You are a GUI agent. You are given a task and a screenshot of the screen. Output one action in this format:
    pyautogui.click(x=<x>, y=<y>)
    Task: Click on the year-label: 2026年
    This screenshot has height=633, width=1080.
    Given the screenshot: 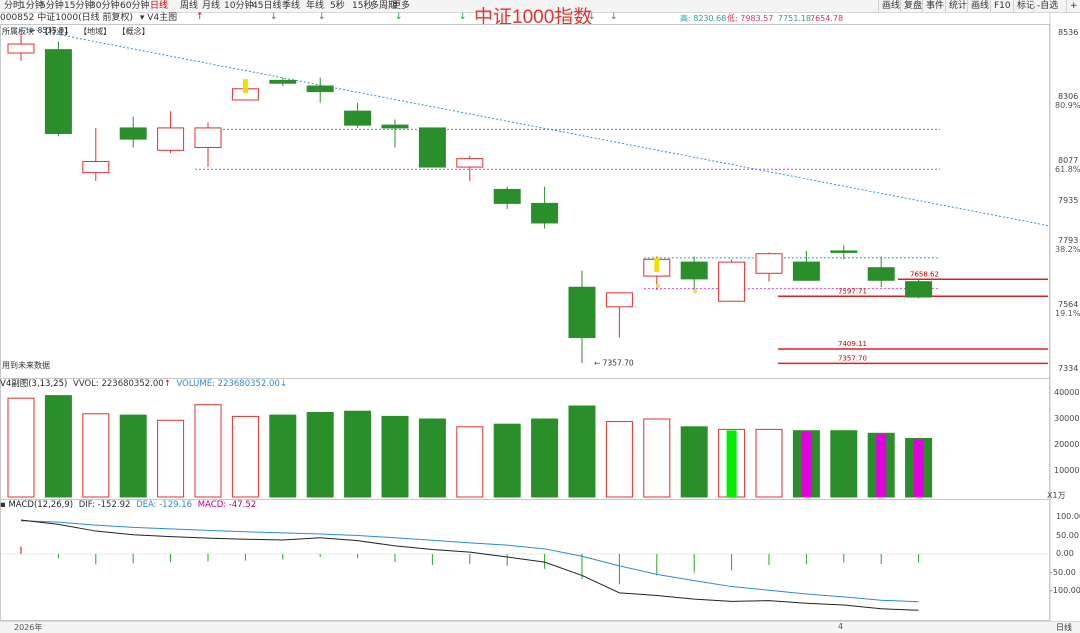 What is the action you would take?
    pyautogui.click(x=28, y=627)
    